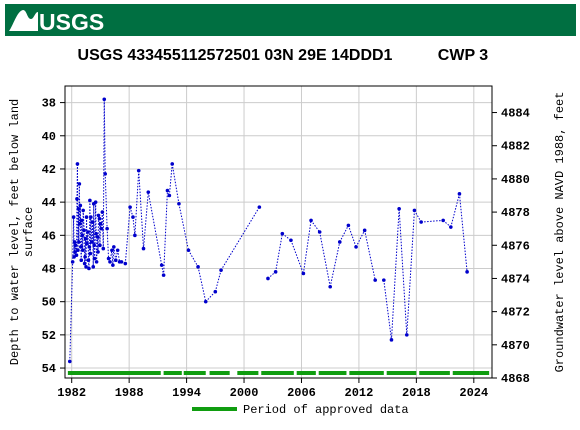 This screenshot has width=580, height=430. What do you see at coordinates (235, 55) in the screenshot?
I see `chart-title: USGS 433455112572501 03N 29E 14DDD1` at bounding box center [235, 55].